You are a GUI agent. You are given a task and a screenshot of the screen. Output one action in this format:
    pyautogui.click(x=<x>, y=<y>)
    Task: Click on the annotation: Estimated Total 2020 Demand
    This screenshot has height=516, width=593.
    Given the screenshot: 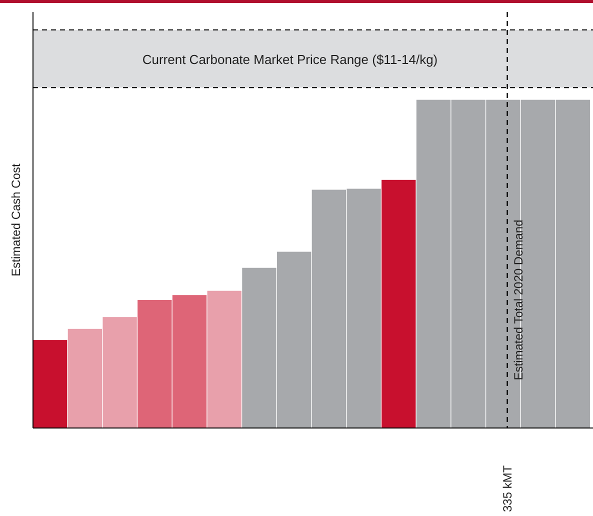 What is the action you would take?
    pyautogui.click(x=518, y=300)
    